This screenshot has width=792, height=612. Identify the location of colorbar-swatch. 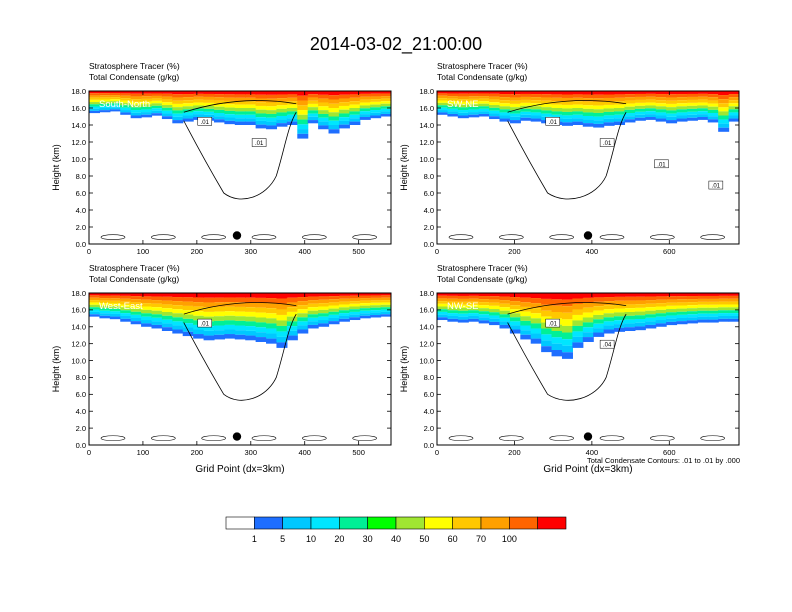
(523, 523).